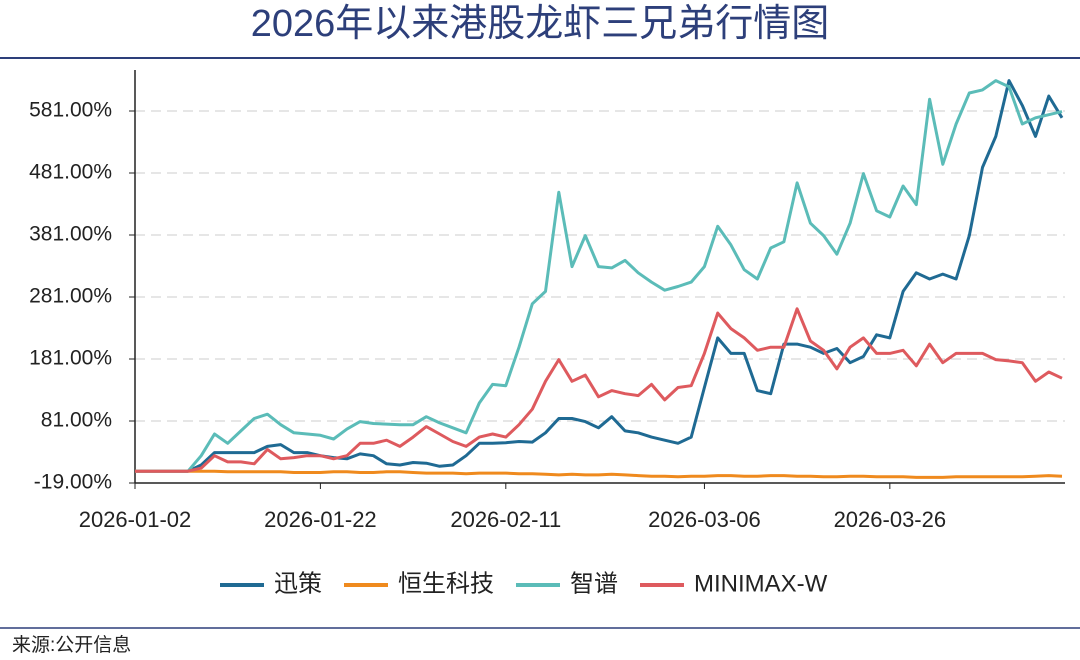  Describe the element at coordinates (70, 110) in the screenshot. I see `y-tick-label: 581.00%` at that location.